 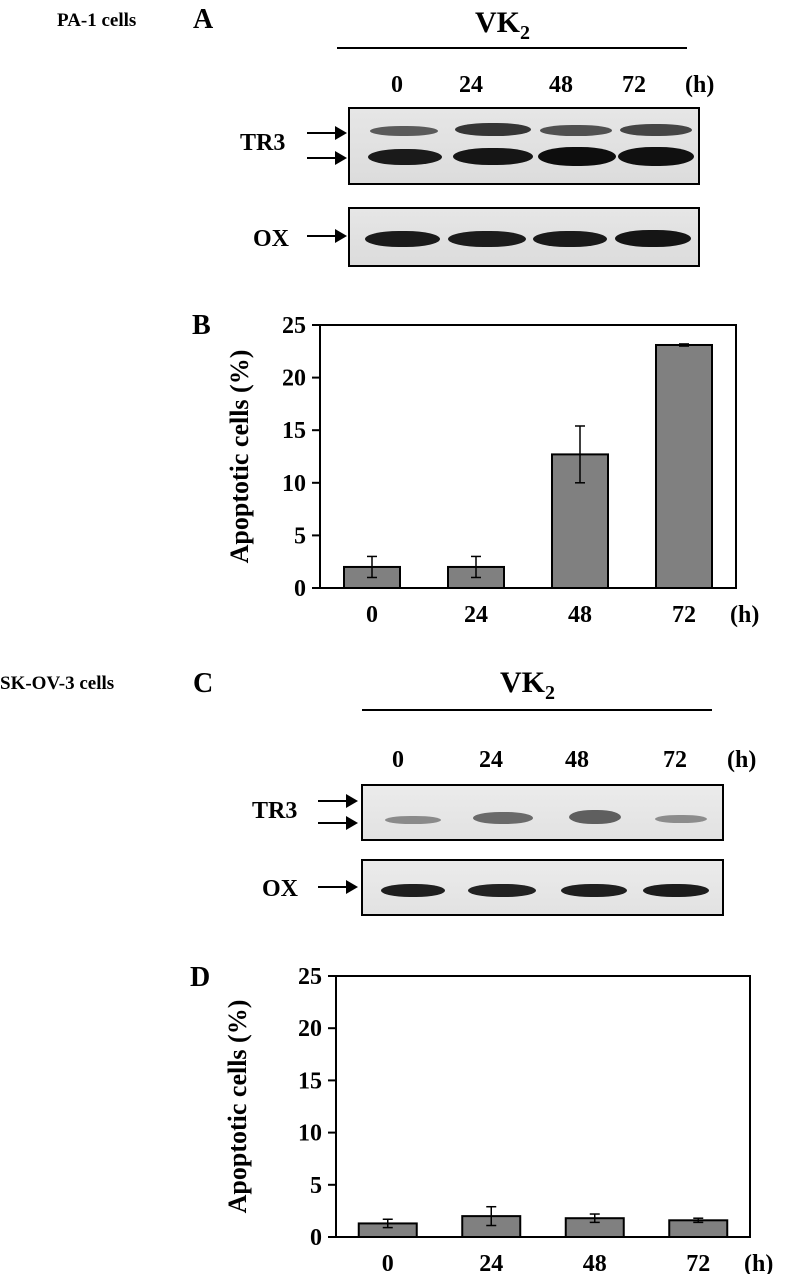 I want to click on panel-a-cell-line: PA-1 cells, so click(x=97, y=20).